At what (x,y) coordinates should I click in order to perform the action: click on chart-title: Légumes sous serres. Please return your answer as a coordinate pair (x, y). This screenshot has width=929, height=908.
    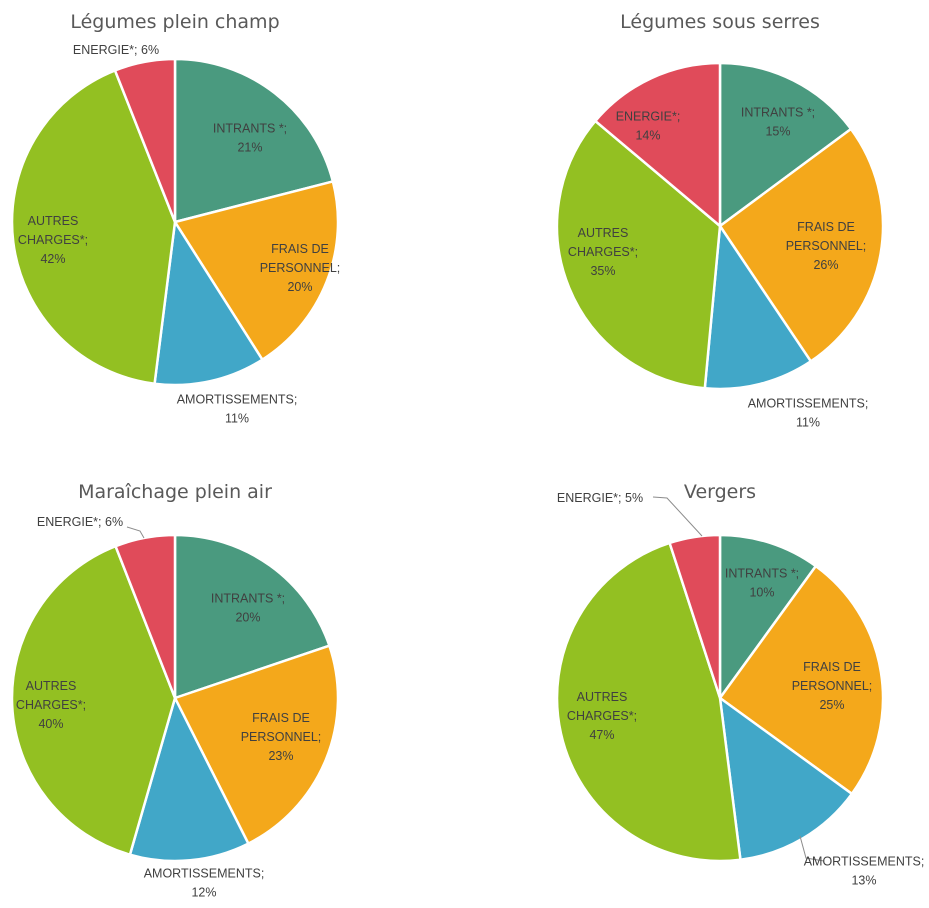
    Looking at the image, I should click on (720, 22).